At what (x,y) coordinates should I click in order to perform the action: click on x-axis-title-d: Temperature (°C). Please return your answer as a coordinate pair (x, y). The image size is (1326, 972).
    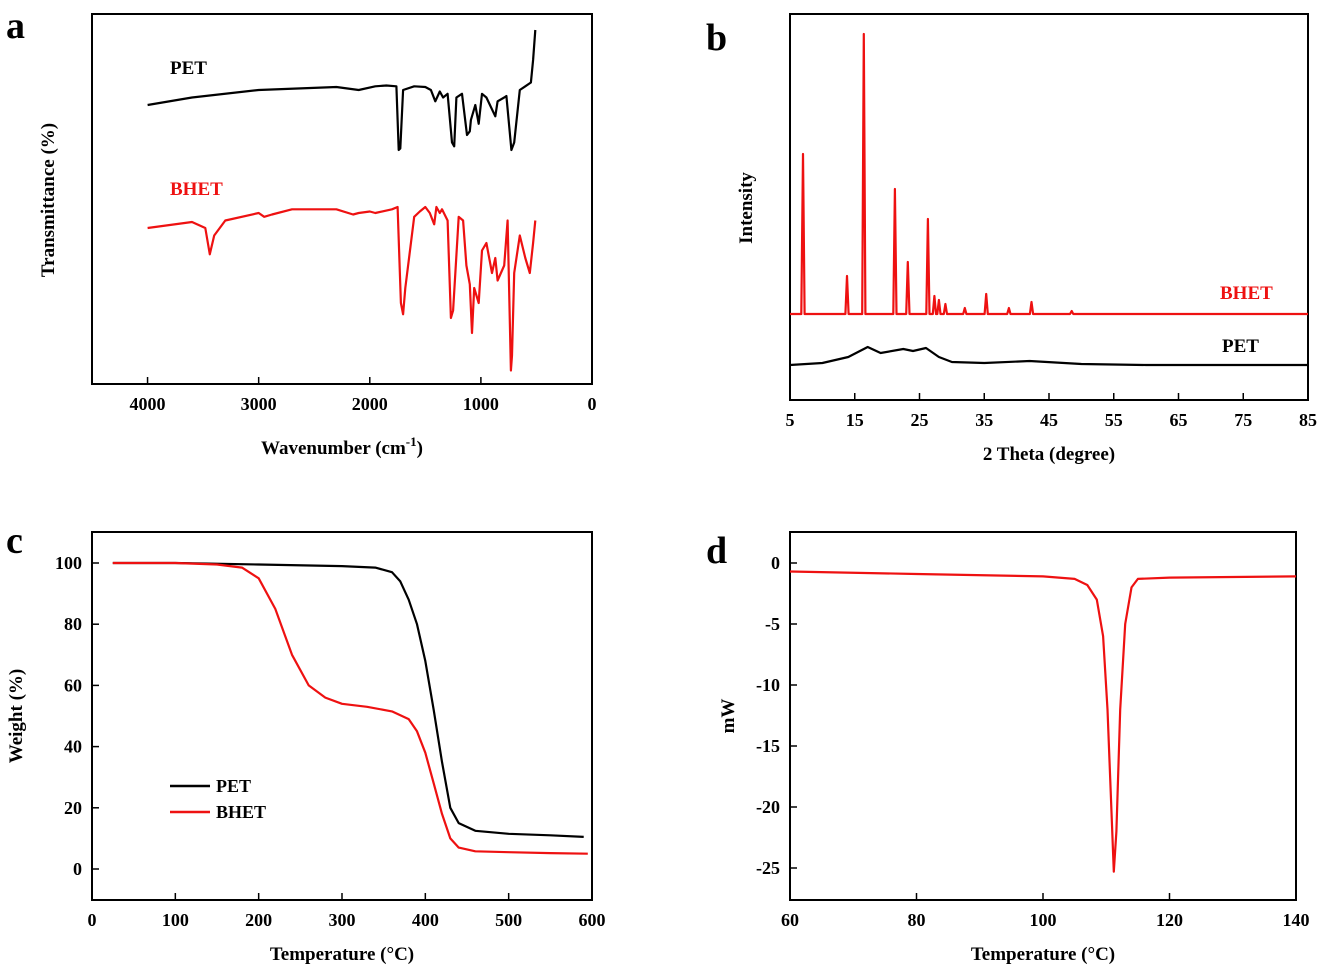
    Looking at the image, I should click on (1043, 954).